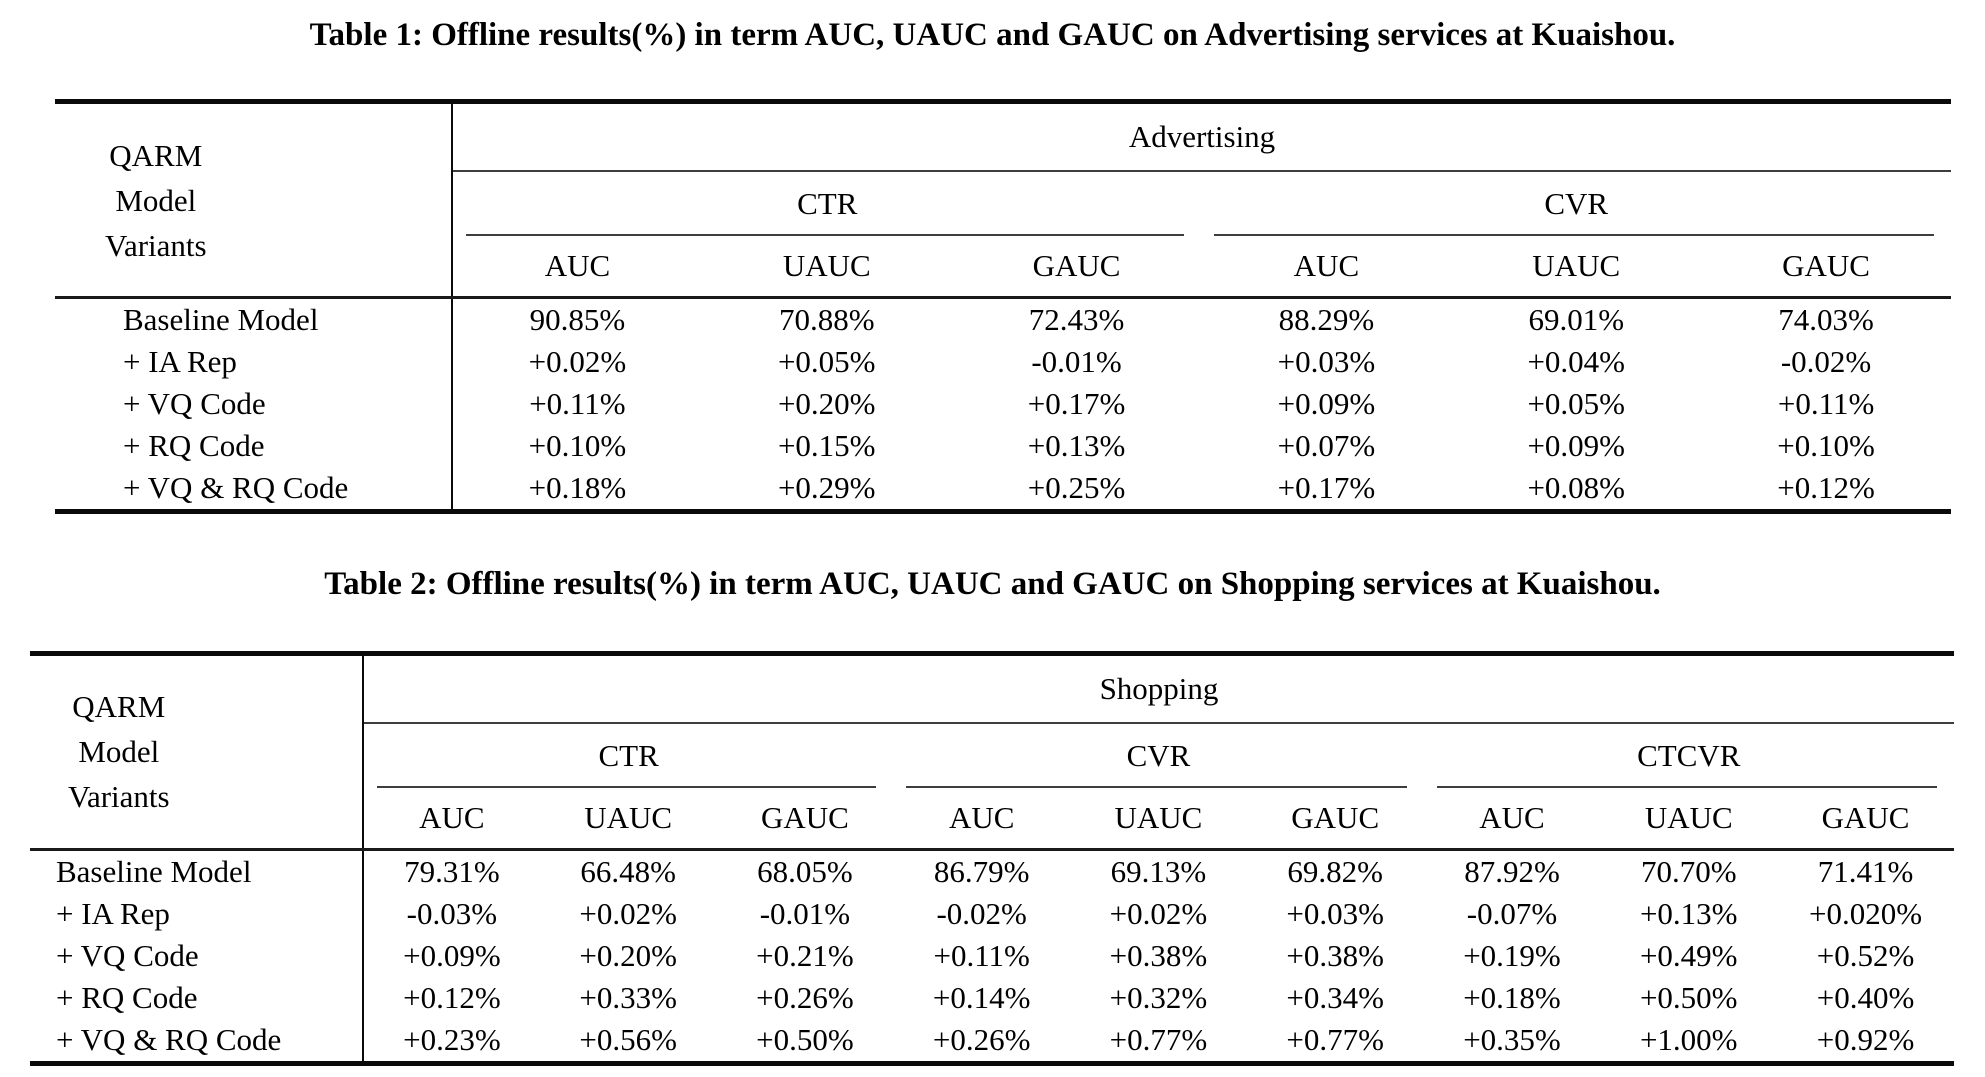 This screenshot has width=1985, height=1077. Describe the element at coordinates (628, 871) in the screenshot. I see `table-cell: 66.48%` at that location.